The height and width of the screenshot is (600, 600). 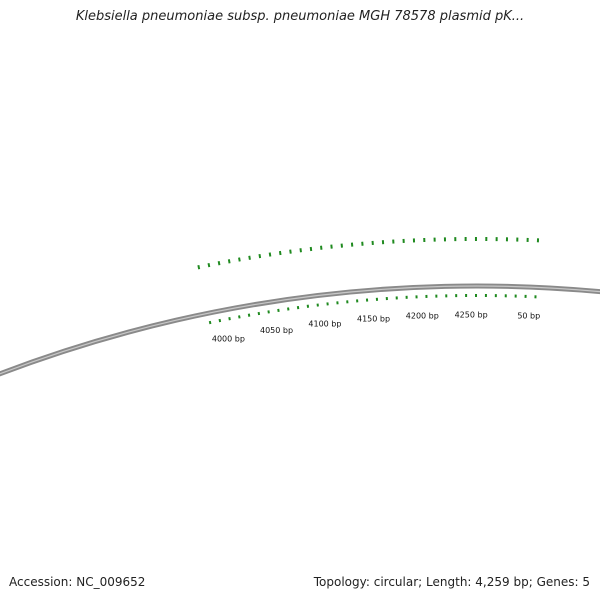 I want to click on length-value: 4,259 bp, so click(x=502, y=582).